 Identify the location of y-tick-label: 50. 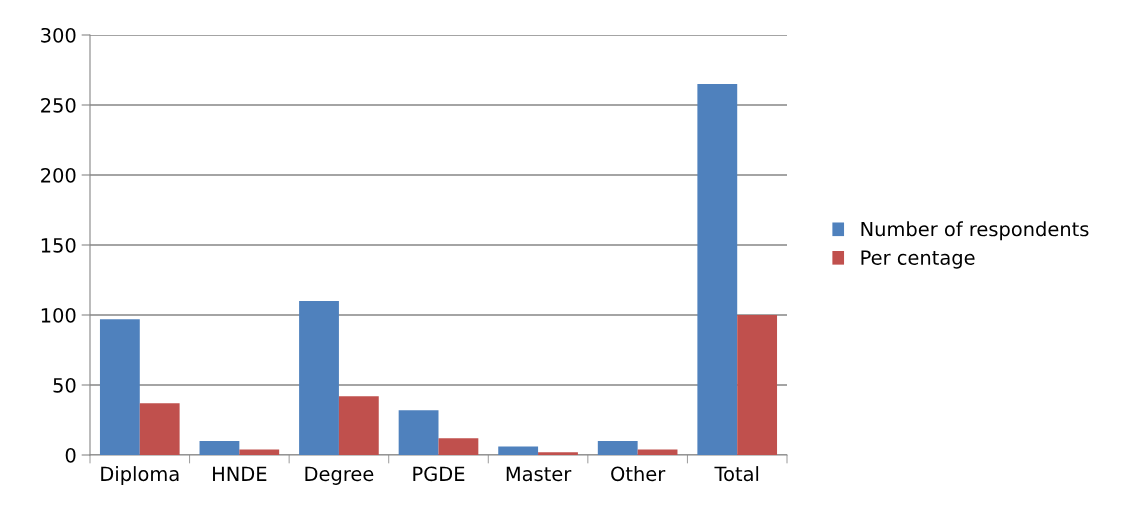
(64, 385).